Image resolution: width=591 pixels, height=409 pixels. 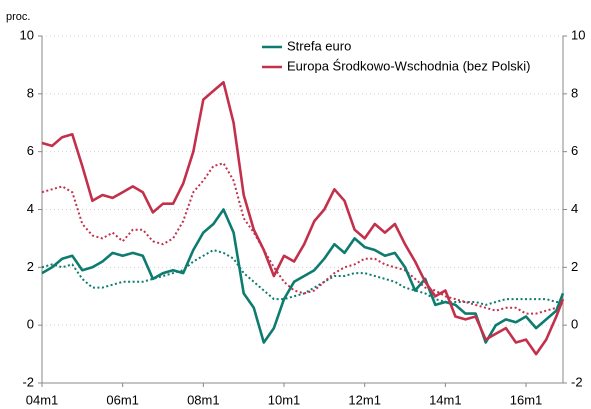 I want to click on x-tick-label: 16m1, so click(x=526, y=399).